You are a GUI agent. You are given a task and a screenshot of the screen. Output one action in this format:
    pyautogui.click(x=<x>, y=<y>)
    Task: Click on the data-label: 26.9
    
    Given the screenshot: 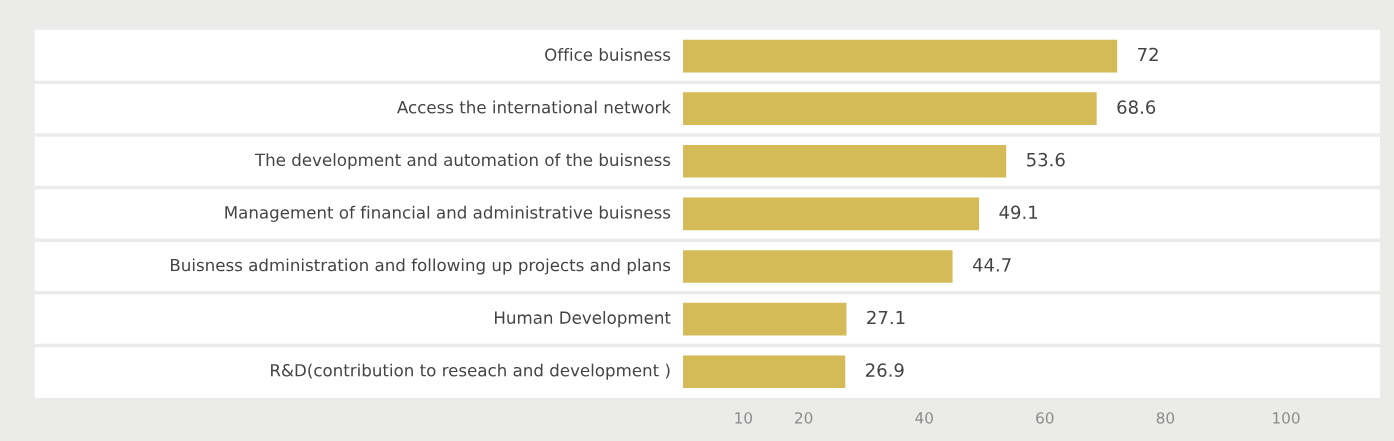 What is the action you would take?
    pyautogui.click(x=885, y=370)
    